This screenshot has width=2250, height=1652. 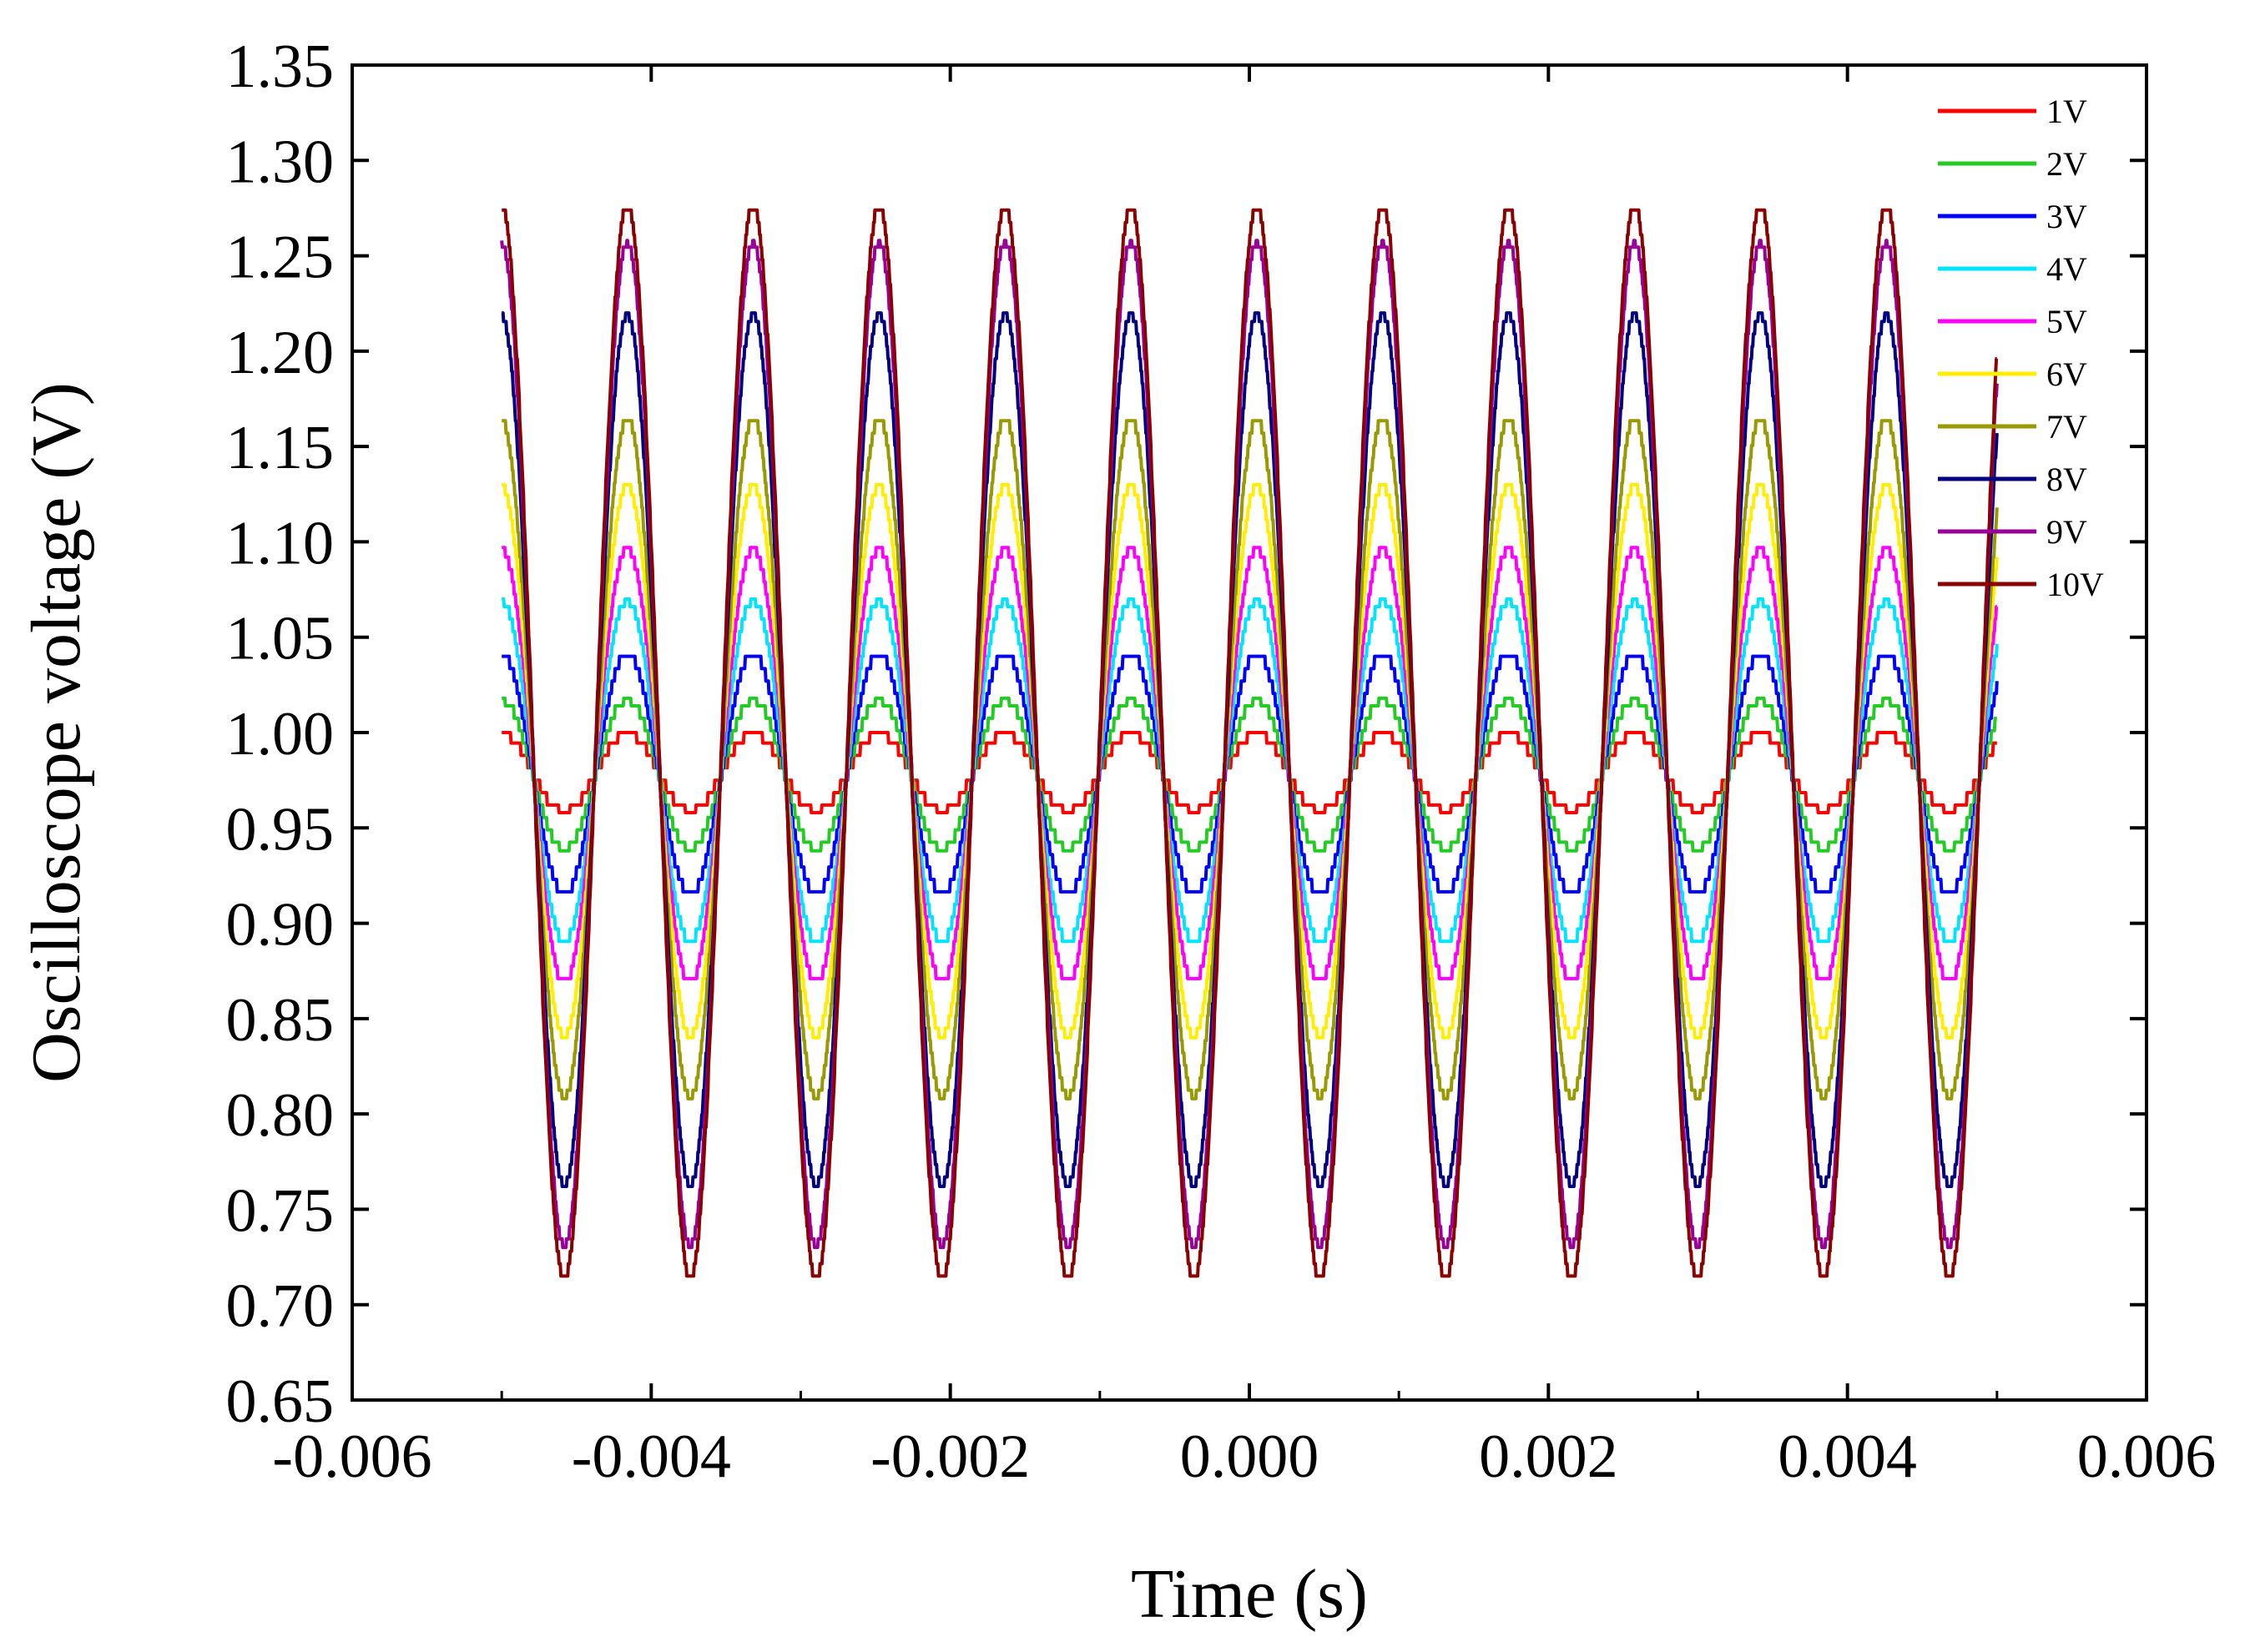 I want to click on y-tick-label: 1.20, so click(x=280, y=353).